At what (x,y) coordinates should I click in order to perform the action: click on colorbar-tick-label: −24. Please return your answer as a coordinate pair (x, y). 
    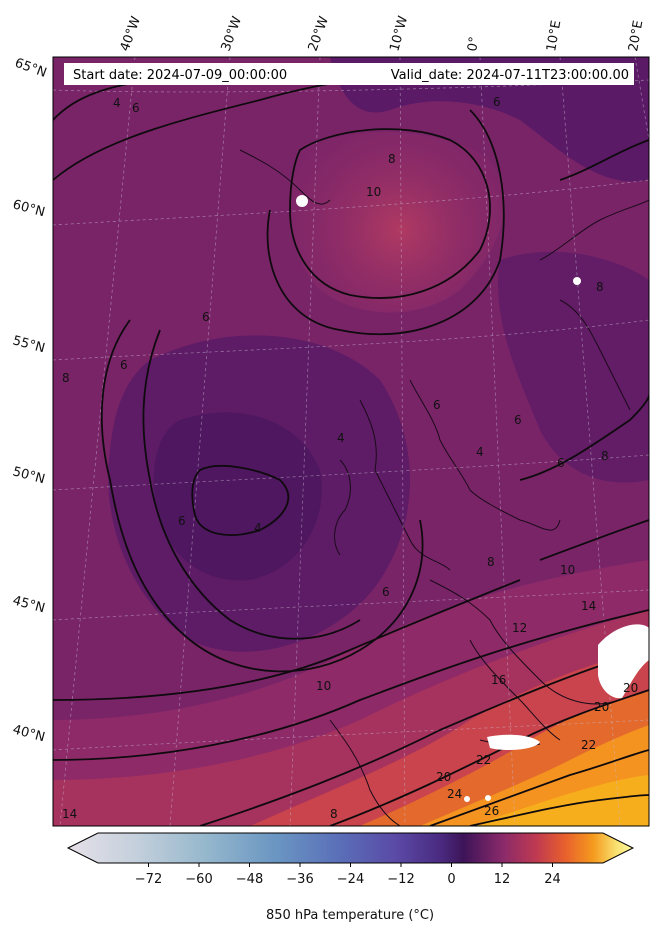
    Looking at the image, I should click on (350, 879).